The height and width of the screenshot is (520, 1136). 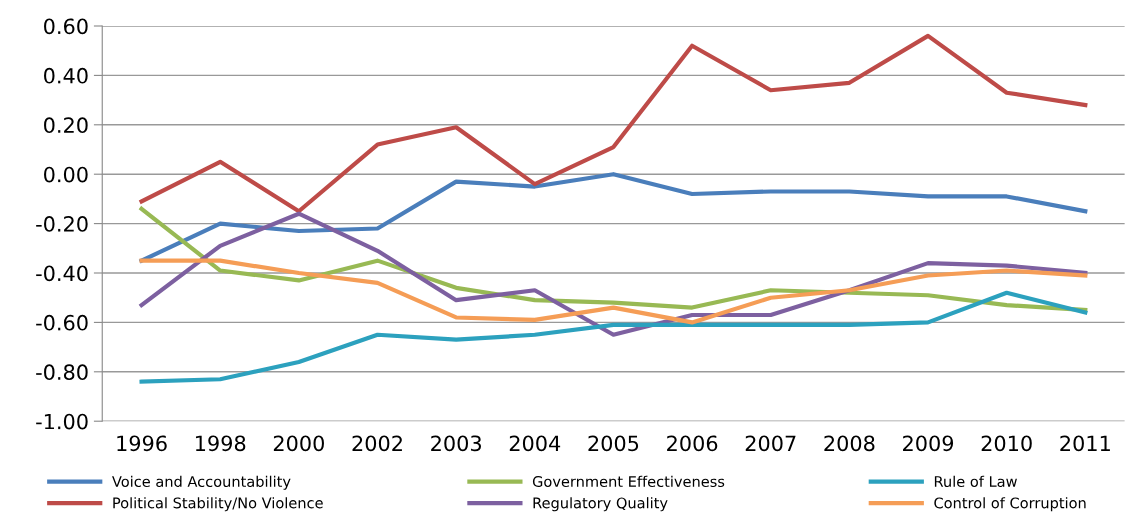 What do you see at coordinates (377, 443) in the screenshot?
I see `x-tick-label: 2002` at bounding box center [377, 443].